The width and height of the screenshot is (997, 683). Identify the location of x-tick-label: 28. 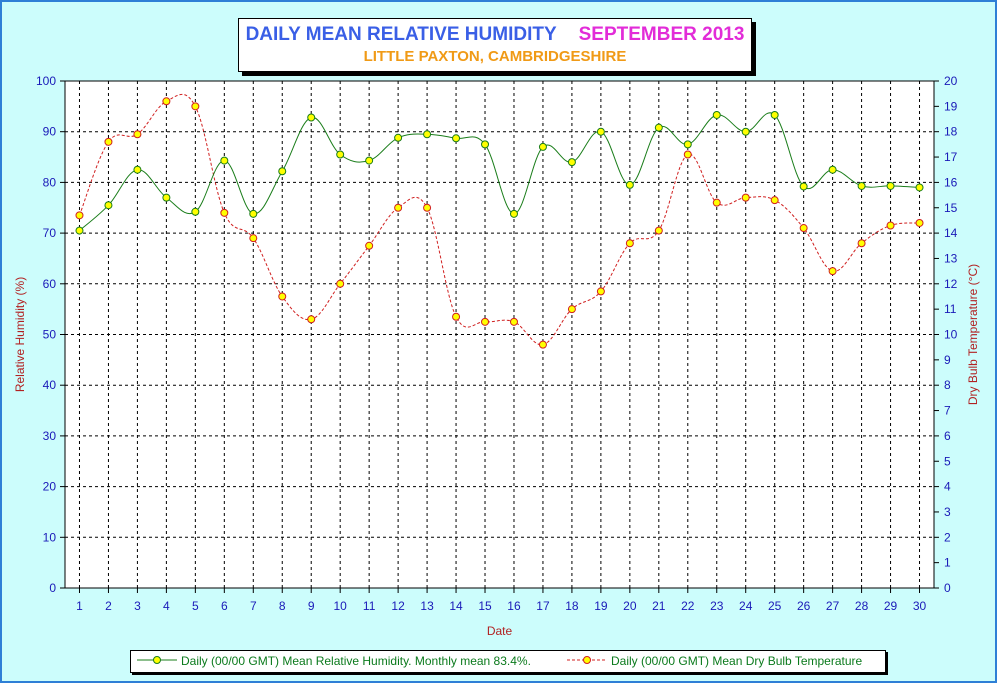
(862, 606).